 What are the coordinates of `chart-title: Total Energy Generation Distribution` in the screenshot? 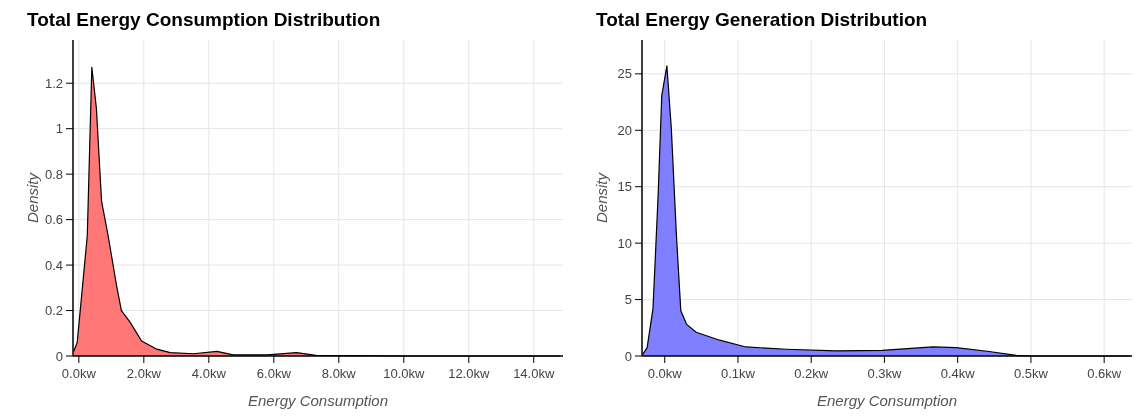 It's located at (762, 19).